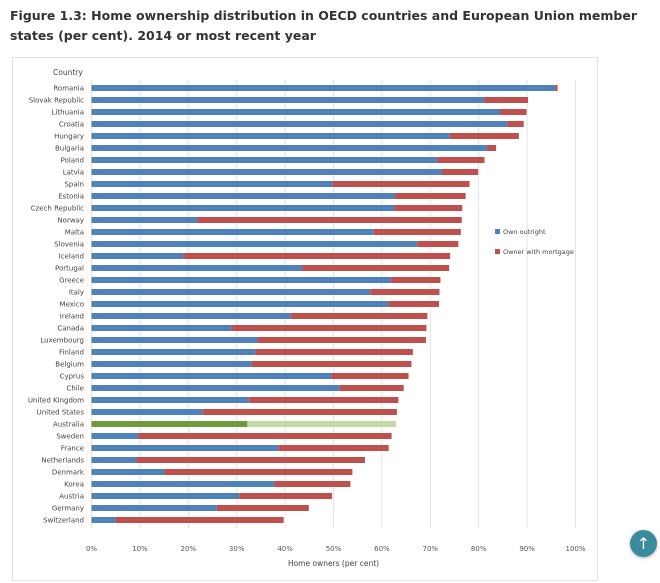 Image resolution: width=660 pixels, height=583 pixels. What do you see at coordinates (69, 245) in the screenshot?
I see `country-label: Slovenia` at bounding box center [69, 245].